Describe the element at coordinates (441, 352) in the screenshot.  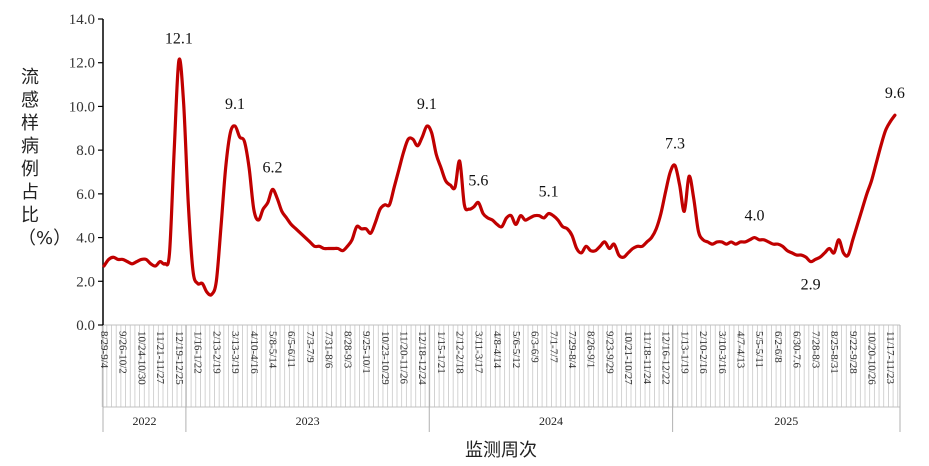
I see `x-tick-label: 1/15-1/21` at that location.